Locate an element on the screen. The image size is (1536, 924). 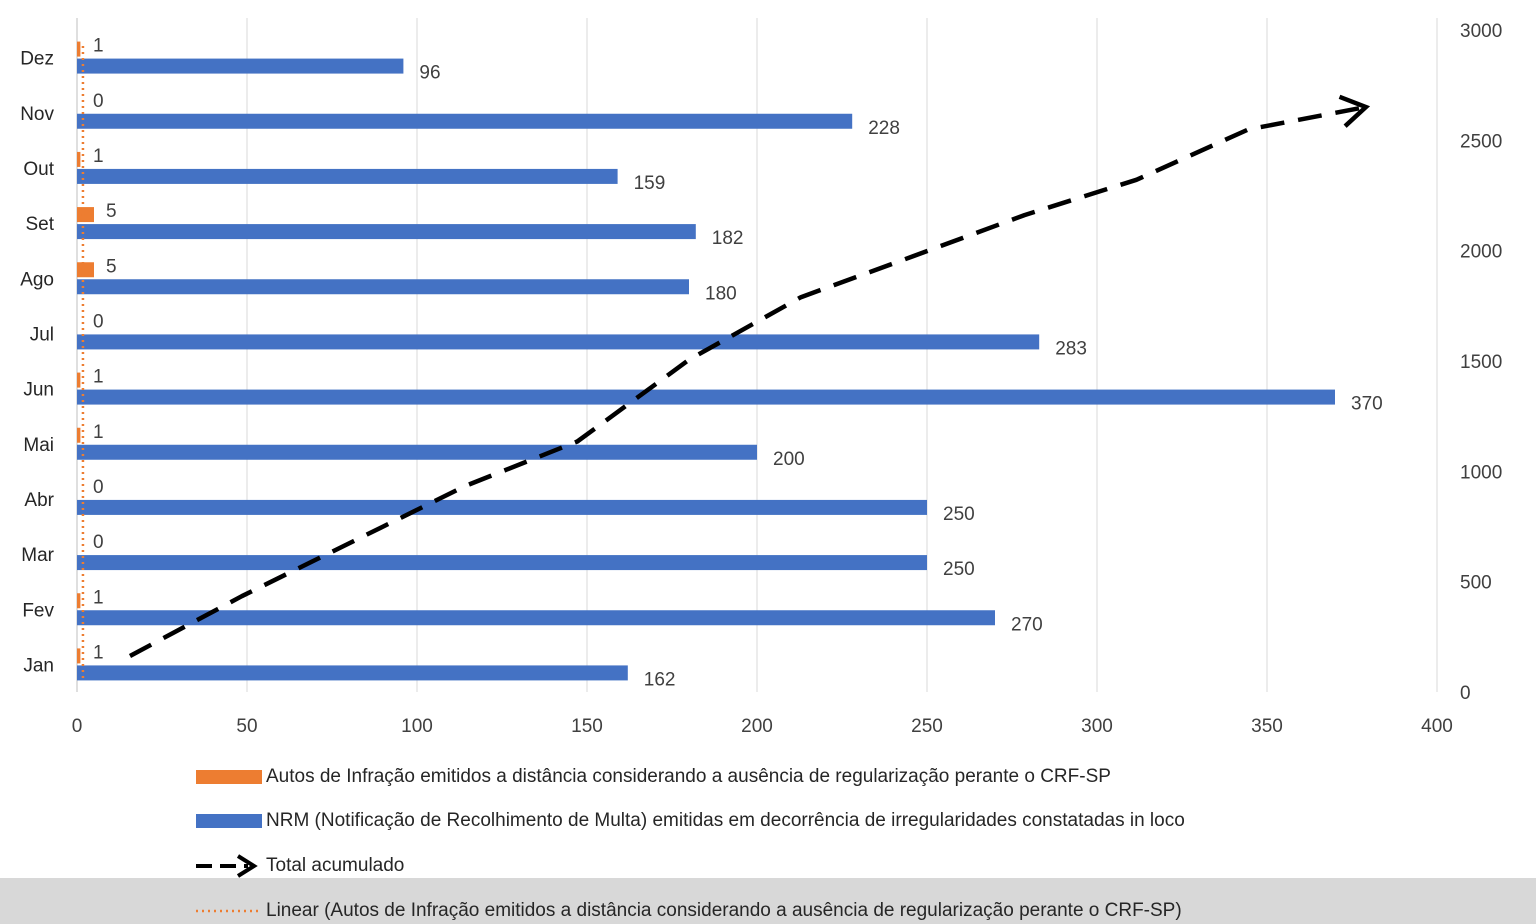
secondary-tick-label: 2000 is located at coordinates (1481, 252).